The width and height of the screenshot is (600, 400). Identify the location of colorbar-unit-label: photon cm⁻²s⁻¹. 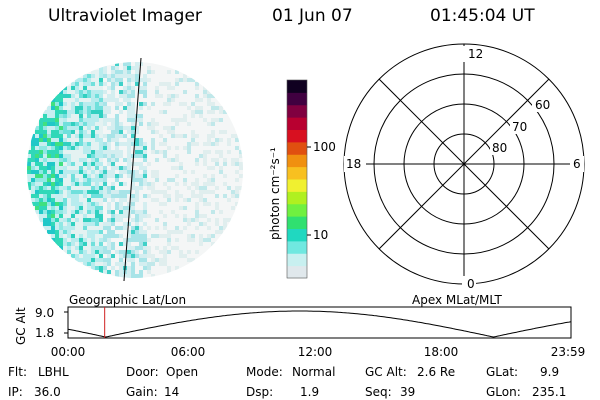
(275, 193).